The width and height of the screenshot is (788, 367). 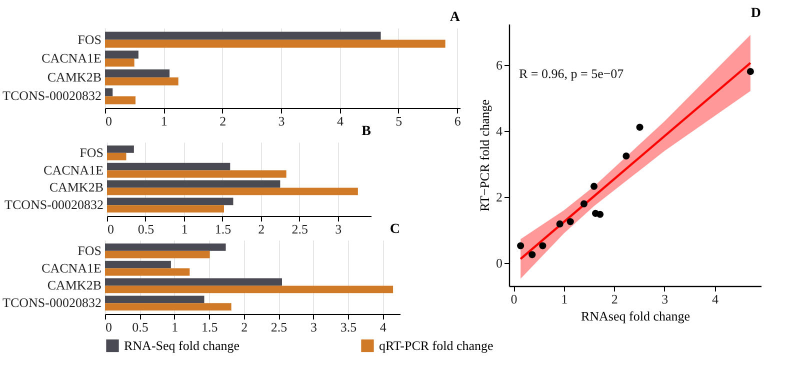 What do you see at coordinates (395, 229) in the screenshot?
I see `chart-title: C` at bounding box center [395, 229].